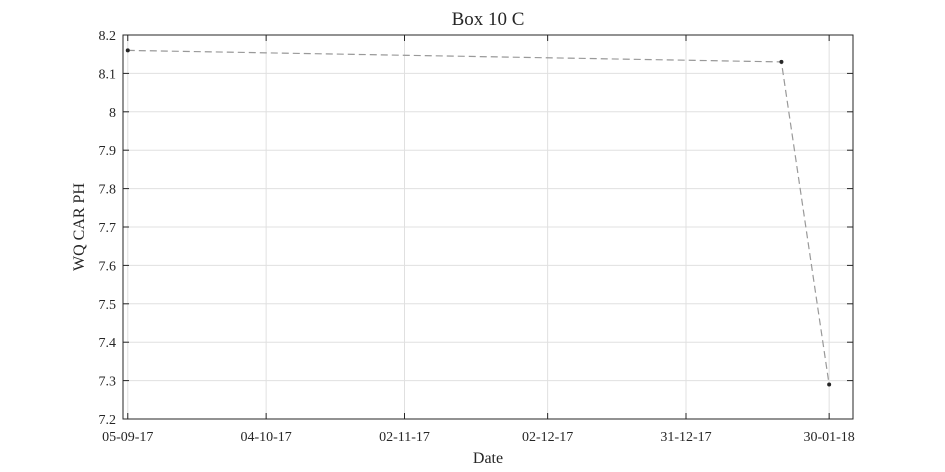 The width and height of the screenshot is (945, 472). What do you see at coordinates (108, 266) in the screenshot?
I see `y-tick-label: 7.6` at bounding box center [108, 266].